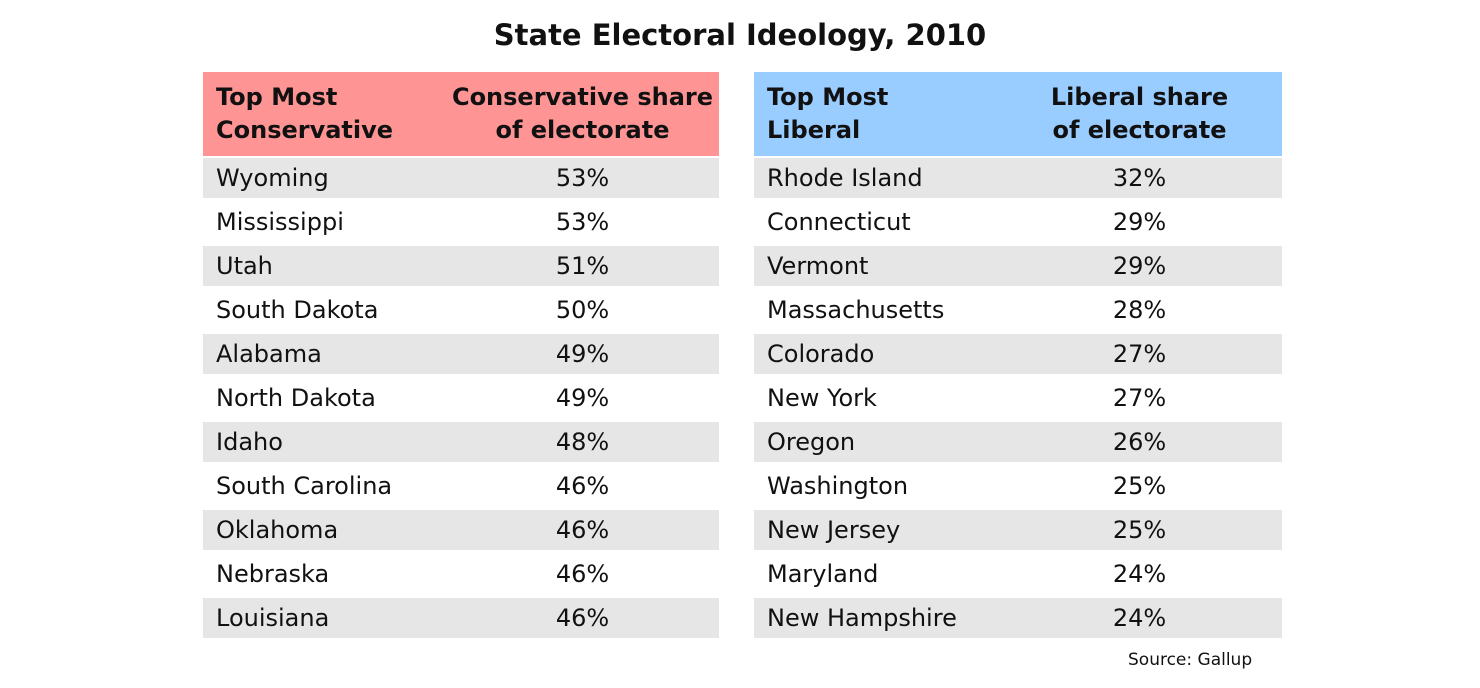  Describe the element at coordinates (305, 113) in the screenshot. I see `header-state: Top Most Conservative` at that location.